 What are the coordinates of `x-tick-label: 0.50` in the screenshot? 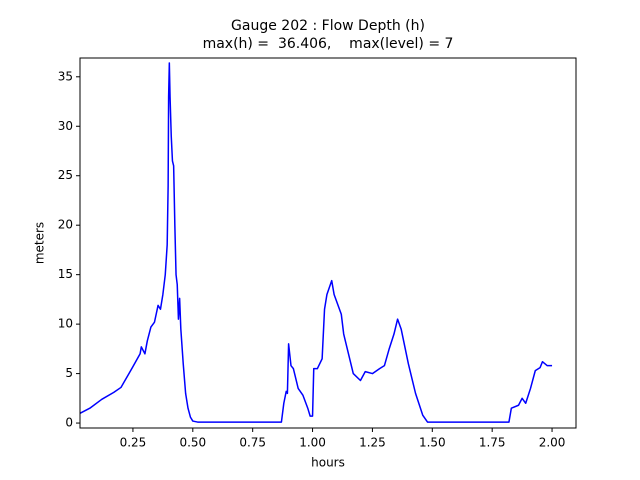 It's located at (192, 443).